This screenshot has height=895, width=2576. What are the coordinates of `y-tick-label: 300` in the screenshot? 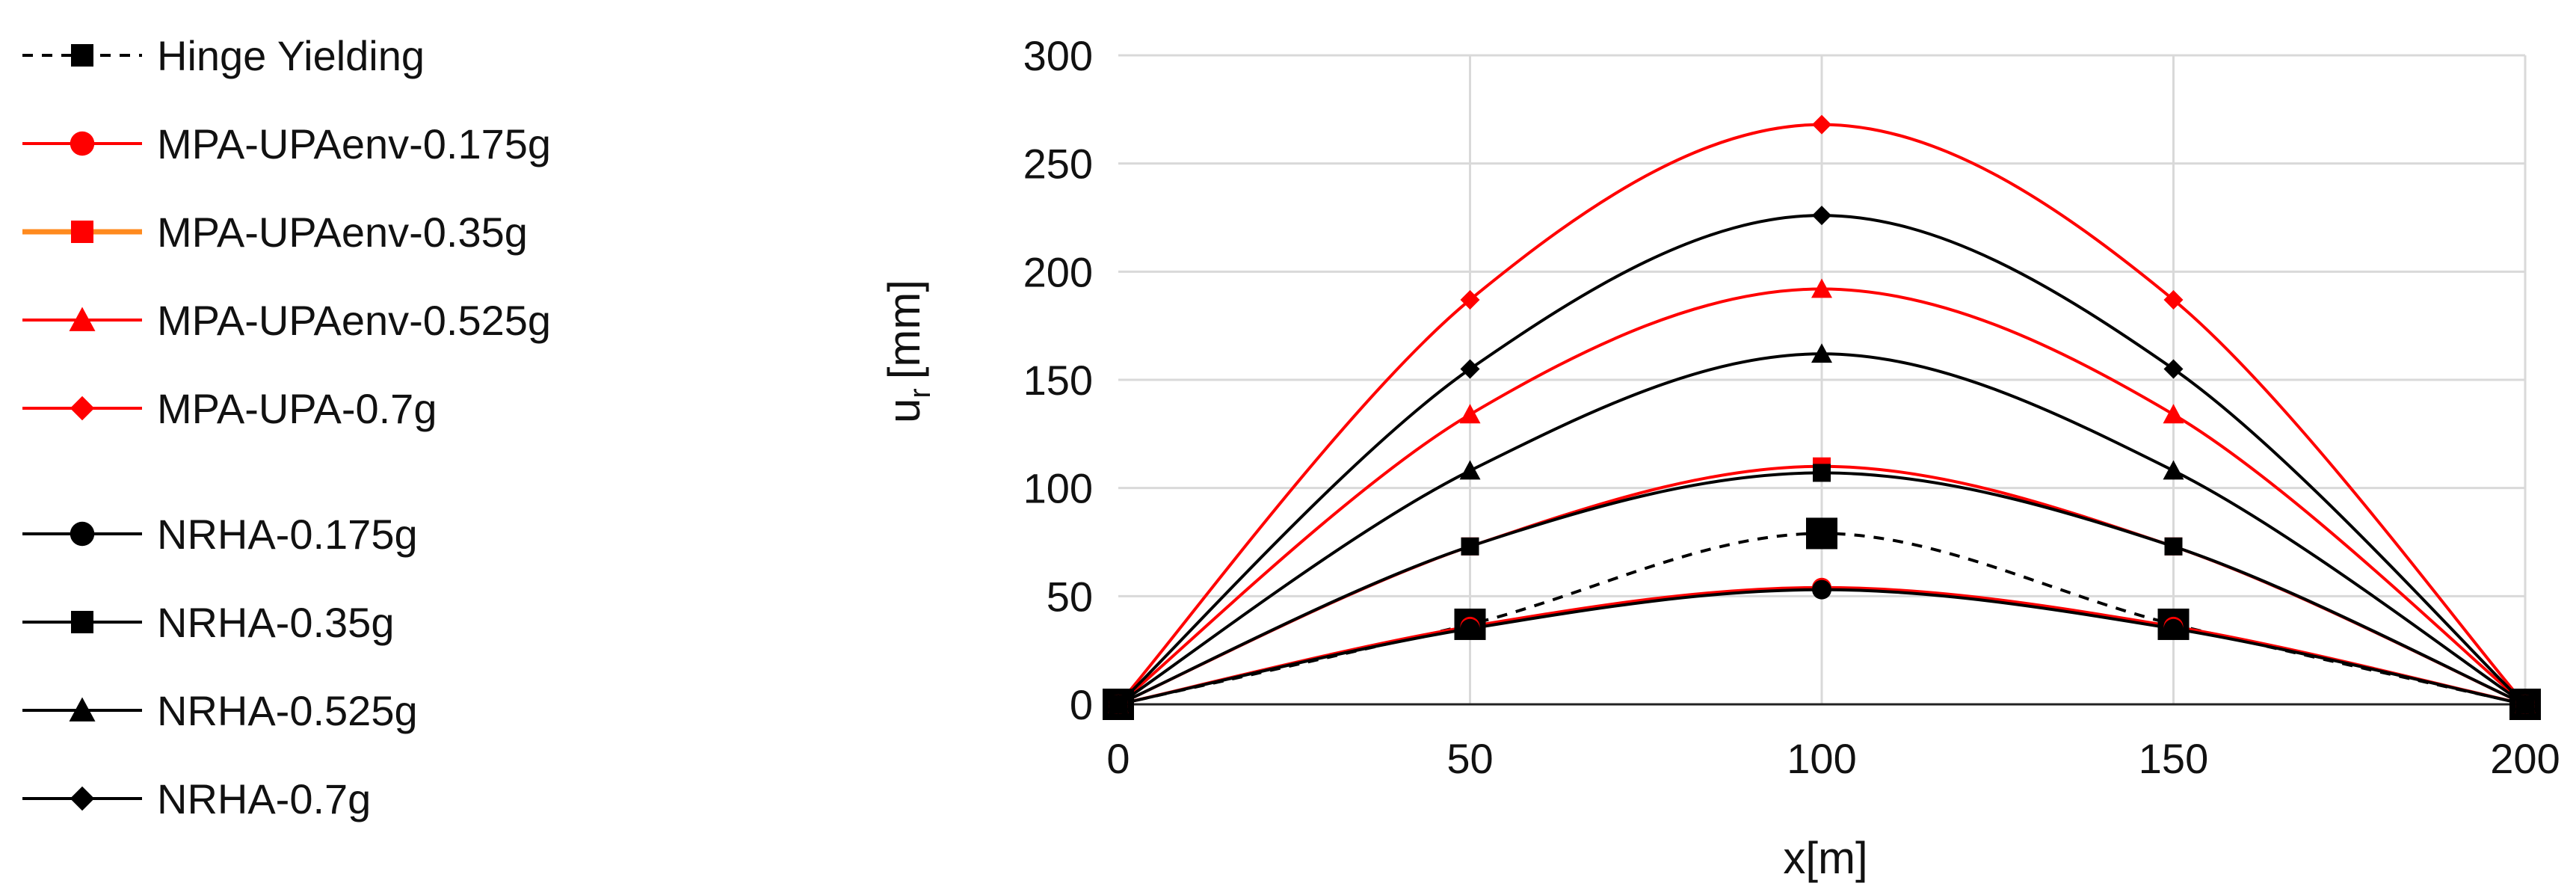 It's located at (1058, 55).